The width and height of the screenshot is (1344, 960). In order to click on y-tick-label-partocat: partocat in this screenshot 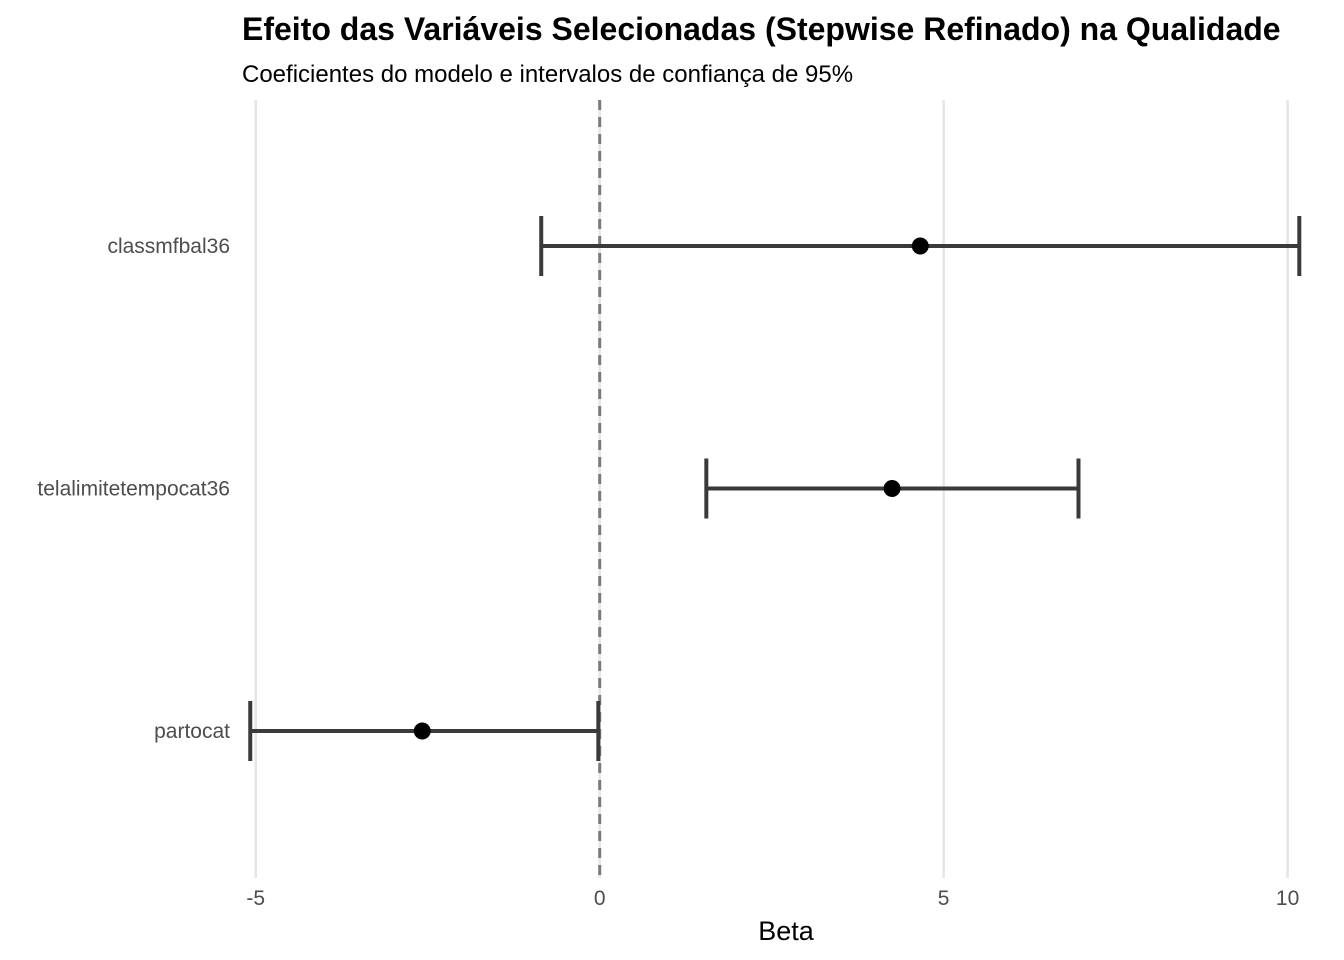, I will do `click(192, 731)`.